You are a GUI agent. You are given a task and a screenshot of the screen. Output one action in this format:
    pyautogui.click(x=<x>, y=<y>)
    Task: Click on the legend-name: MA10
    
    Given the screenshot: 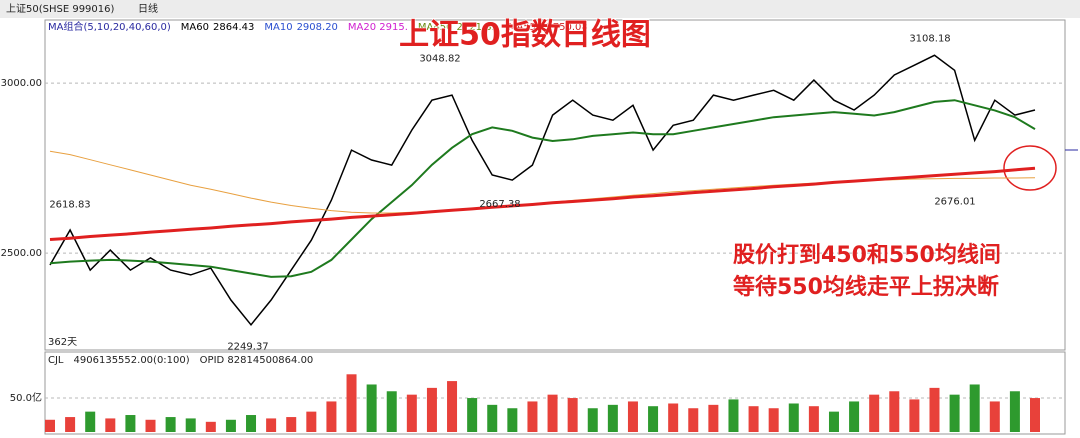 What is the action you would take?
    pyautogui.click(x=278, y=27)
    